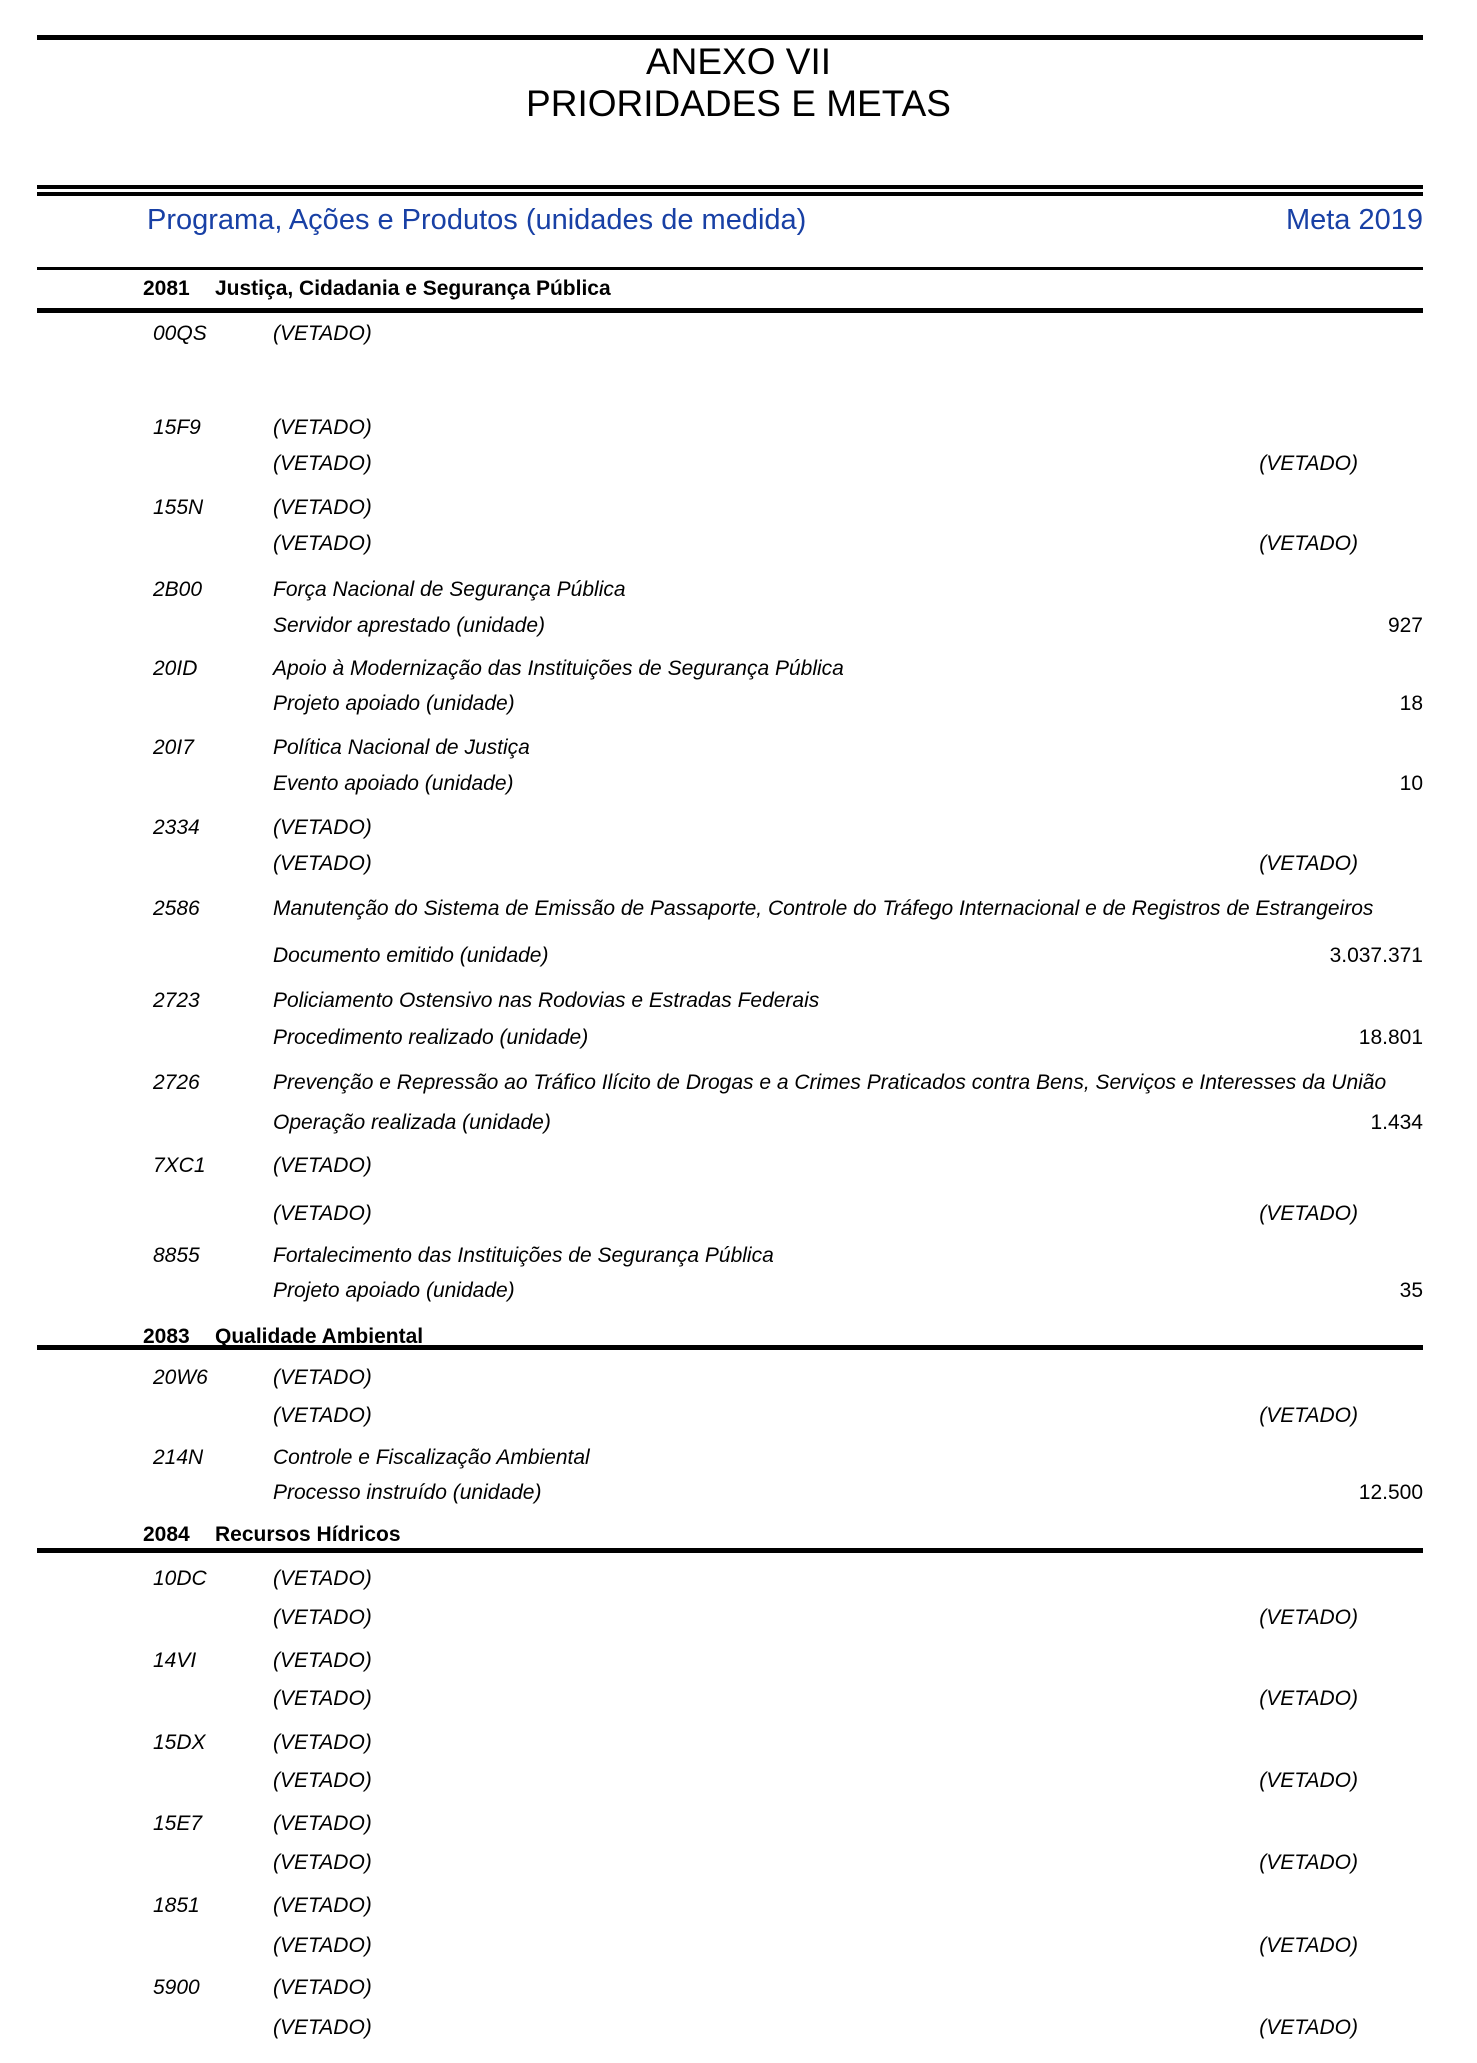  I want to click on action-row: 00QS (VETADO), so click(738, 335).